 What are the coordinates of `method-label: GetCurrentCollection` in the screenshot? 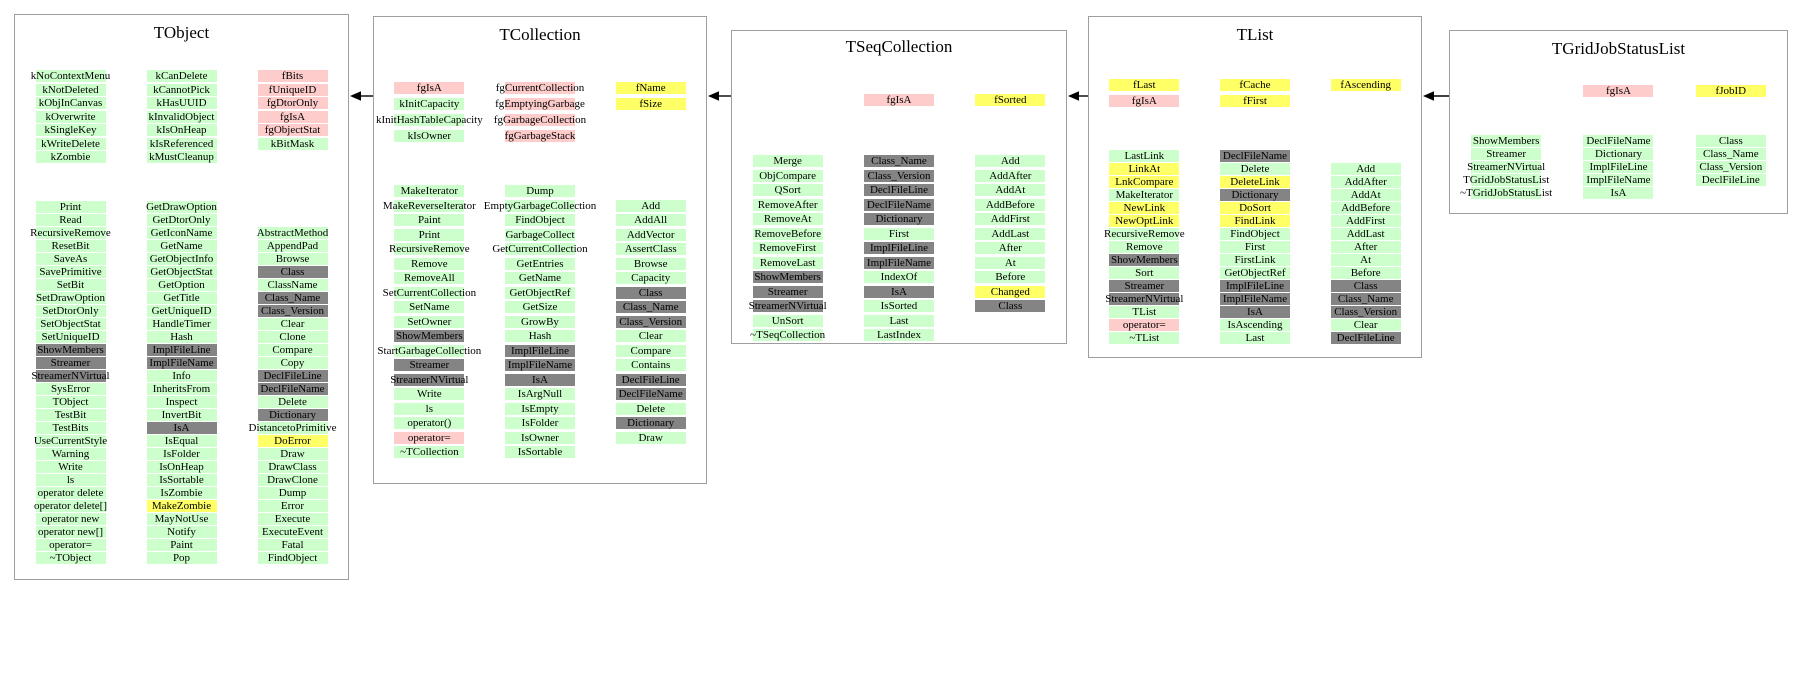 It's located at (540, 249).